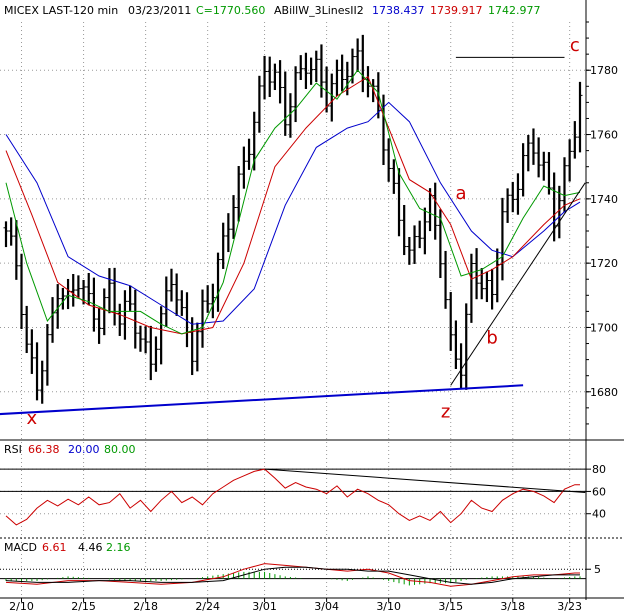 The height and width of the screenshot is (613, 624). What do you see at coordinates (326, 606) in the screenshot?
I see `date-axis-label-5: 3/04` at bounding box center [326, 606].